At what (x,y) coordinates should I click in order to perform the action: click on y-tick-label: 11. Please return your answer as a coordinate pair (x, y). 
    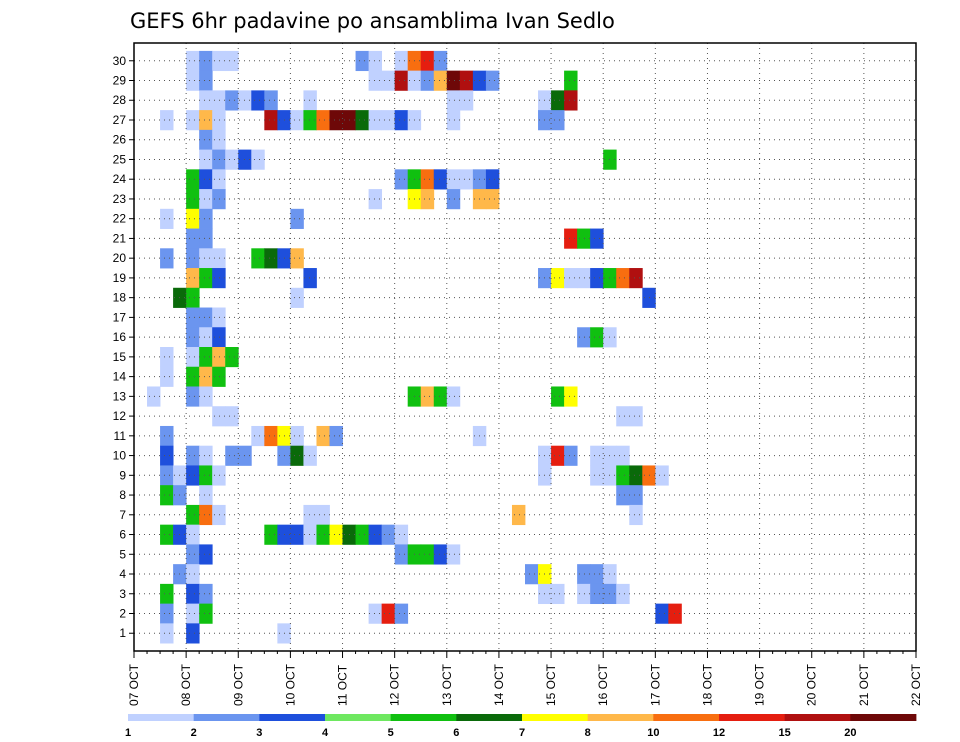
    Looking at the image, I should click on (120, 436).